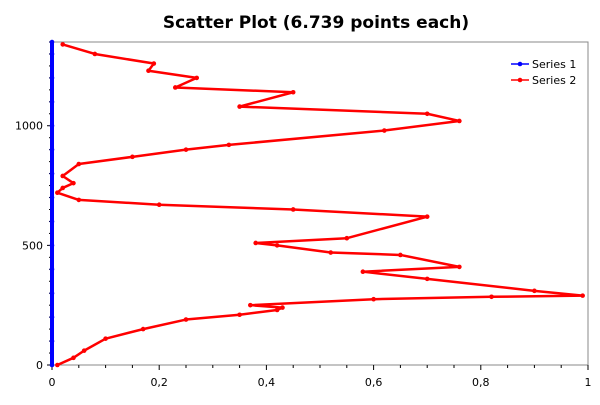  Describe the element at coordinates (374, 382) in the screenshot. I see `x-tick-label: 0,6` at that location.